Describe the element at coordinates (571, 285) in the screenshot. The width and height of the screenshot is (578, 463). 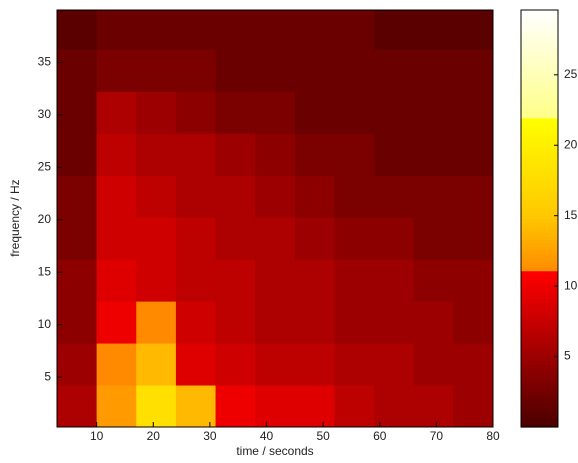
I see `colorbar-tick-label: 10` at that location.